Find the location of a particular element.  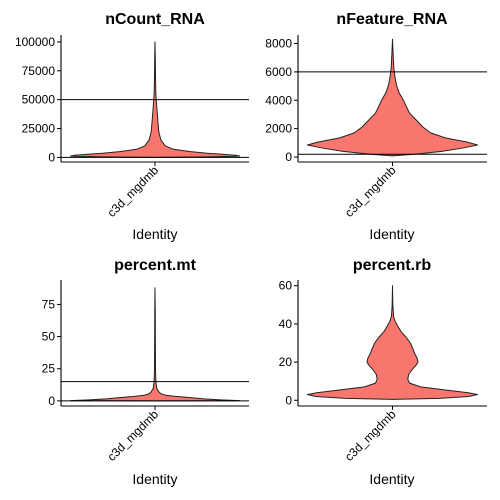

y-tick-label: 40 is located at coordinates (286, 324).